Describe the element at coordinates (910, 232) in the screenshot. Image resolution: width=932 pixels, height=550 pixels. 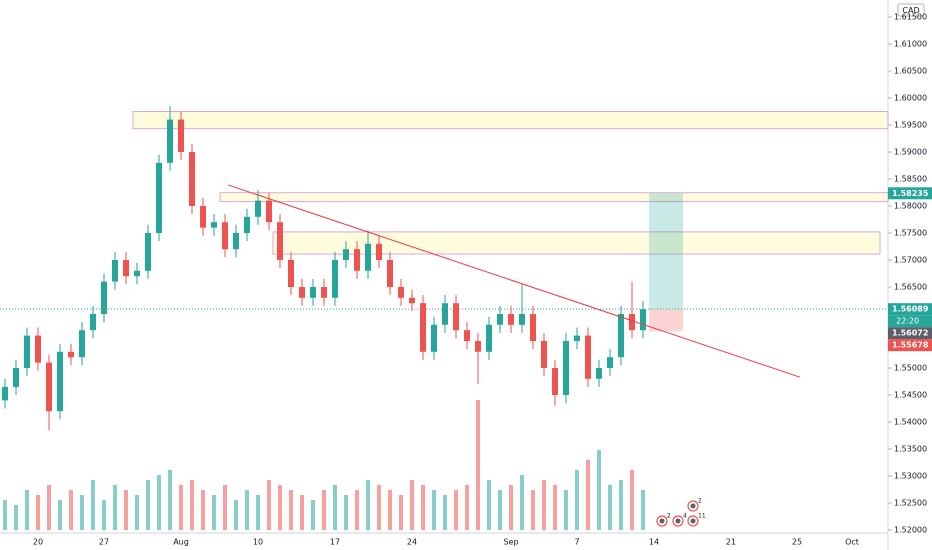
I see `y-tick-label: 1.57500` at that location.